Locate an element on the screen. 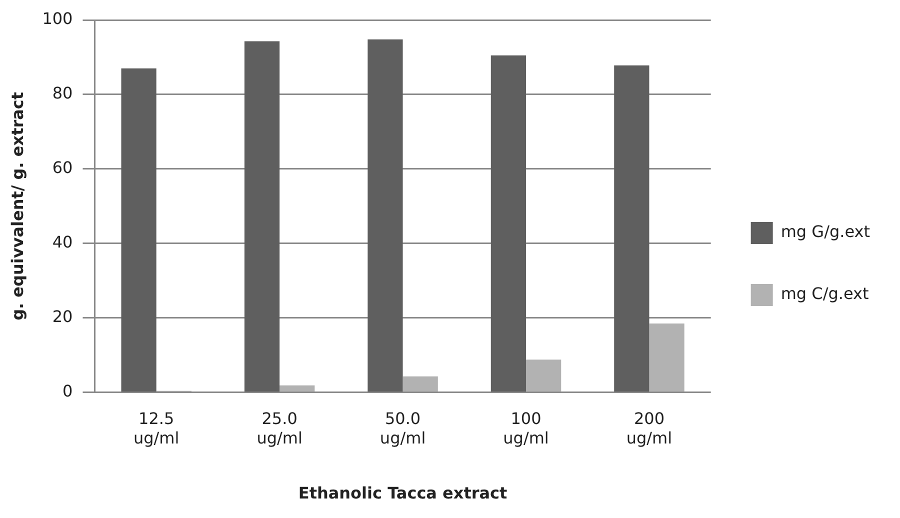 This screenshot has width=900, height=518. legend-label: mg G/g.ext is located at coordinates (825, 232).